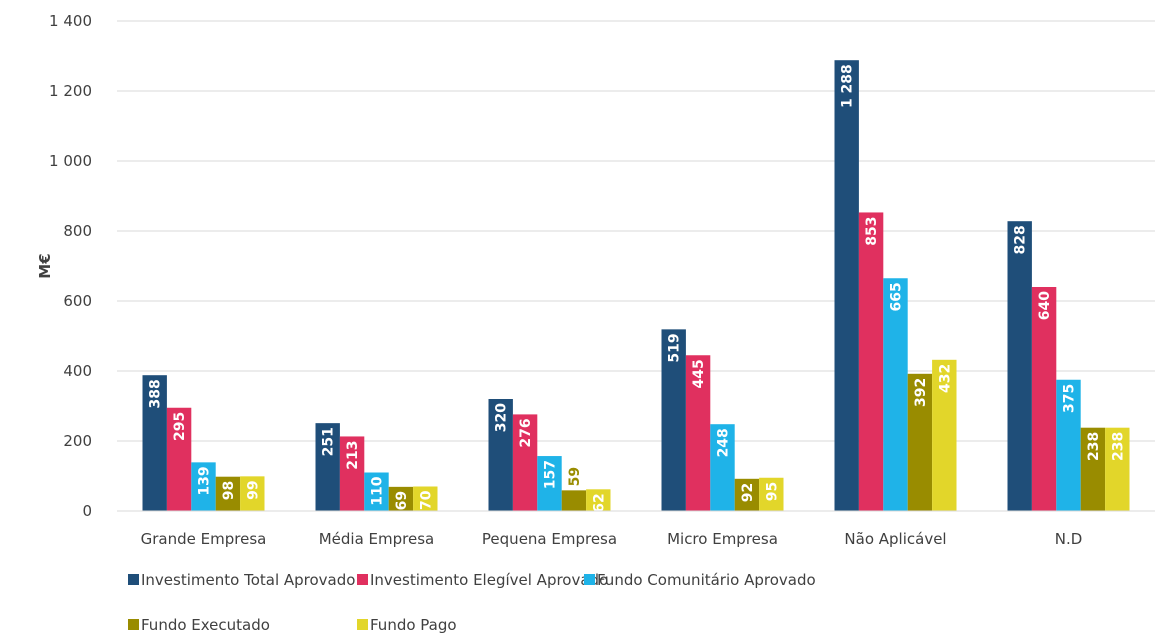 This screenshot has height=643, width=1158. What do you see at coordinates (77, 441) in the screenshot?
I see `y-tick-label: 200` at bounding box center [77, 441].